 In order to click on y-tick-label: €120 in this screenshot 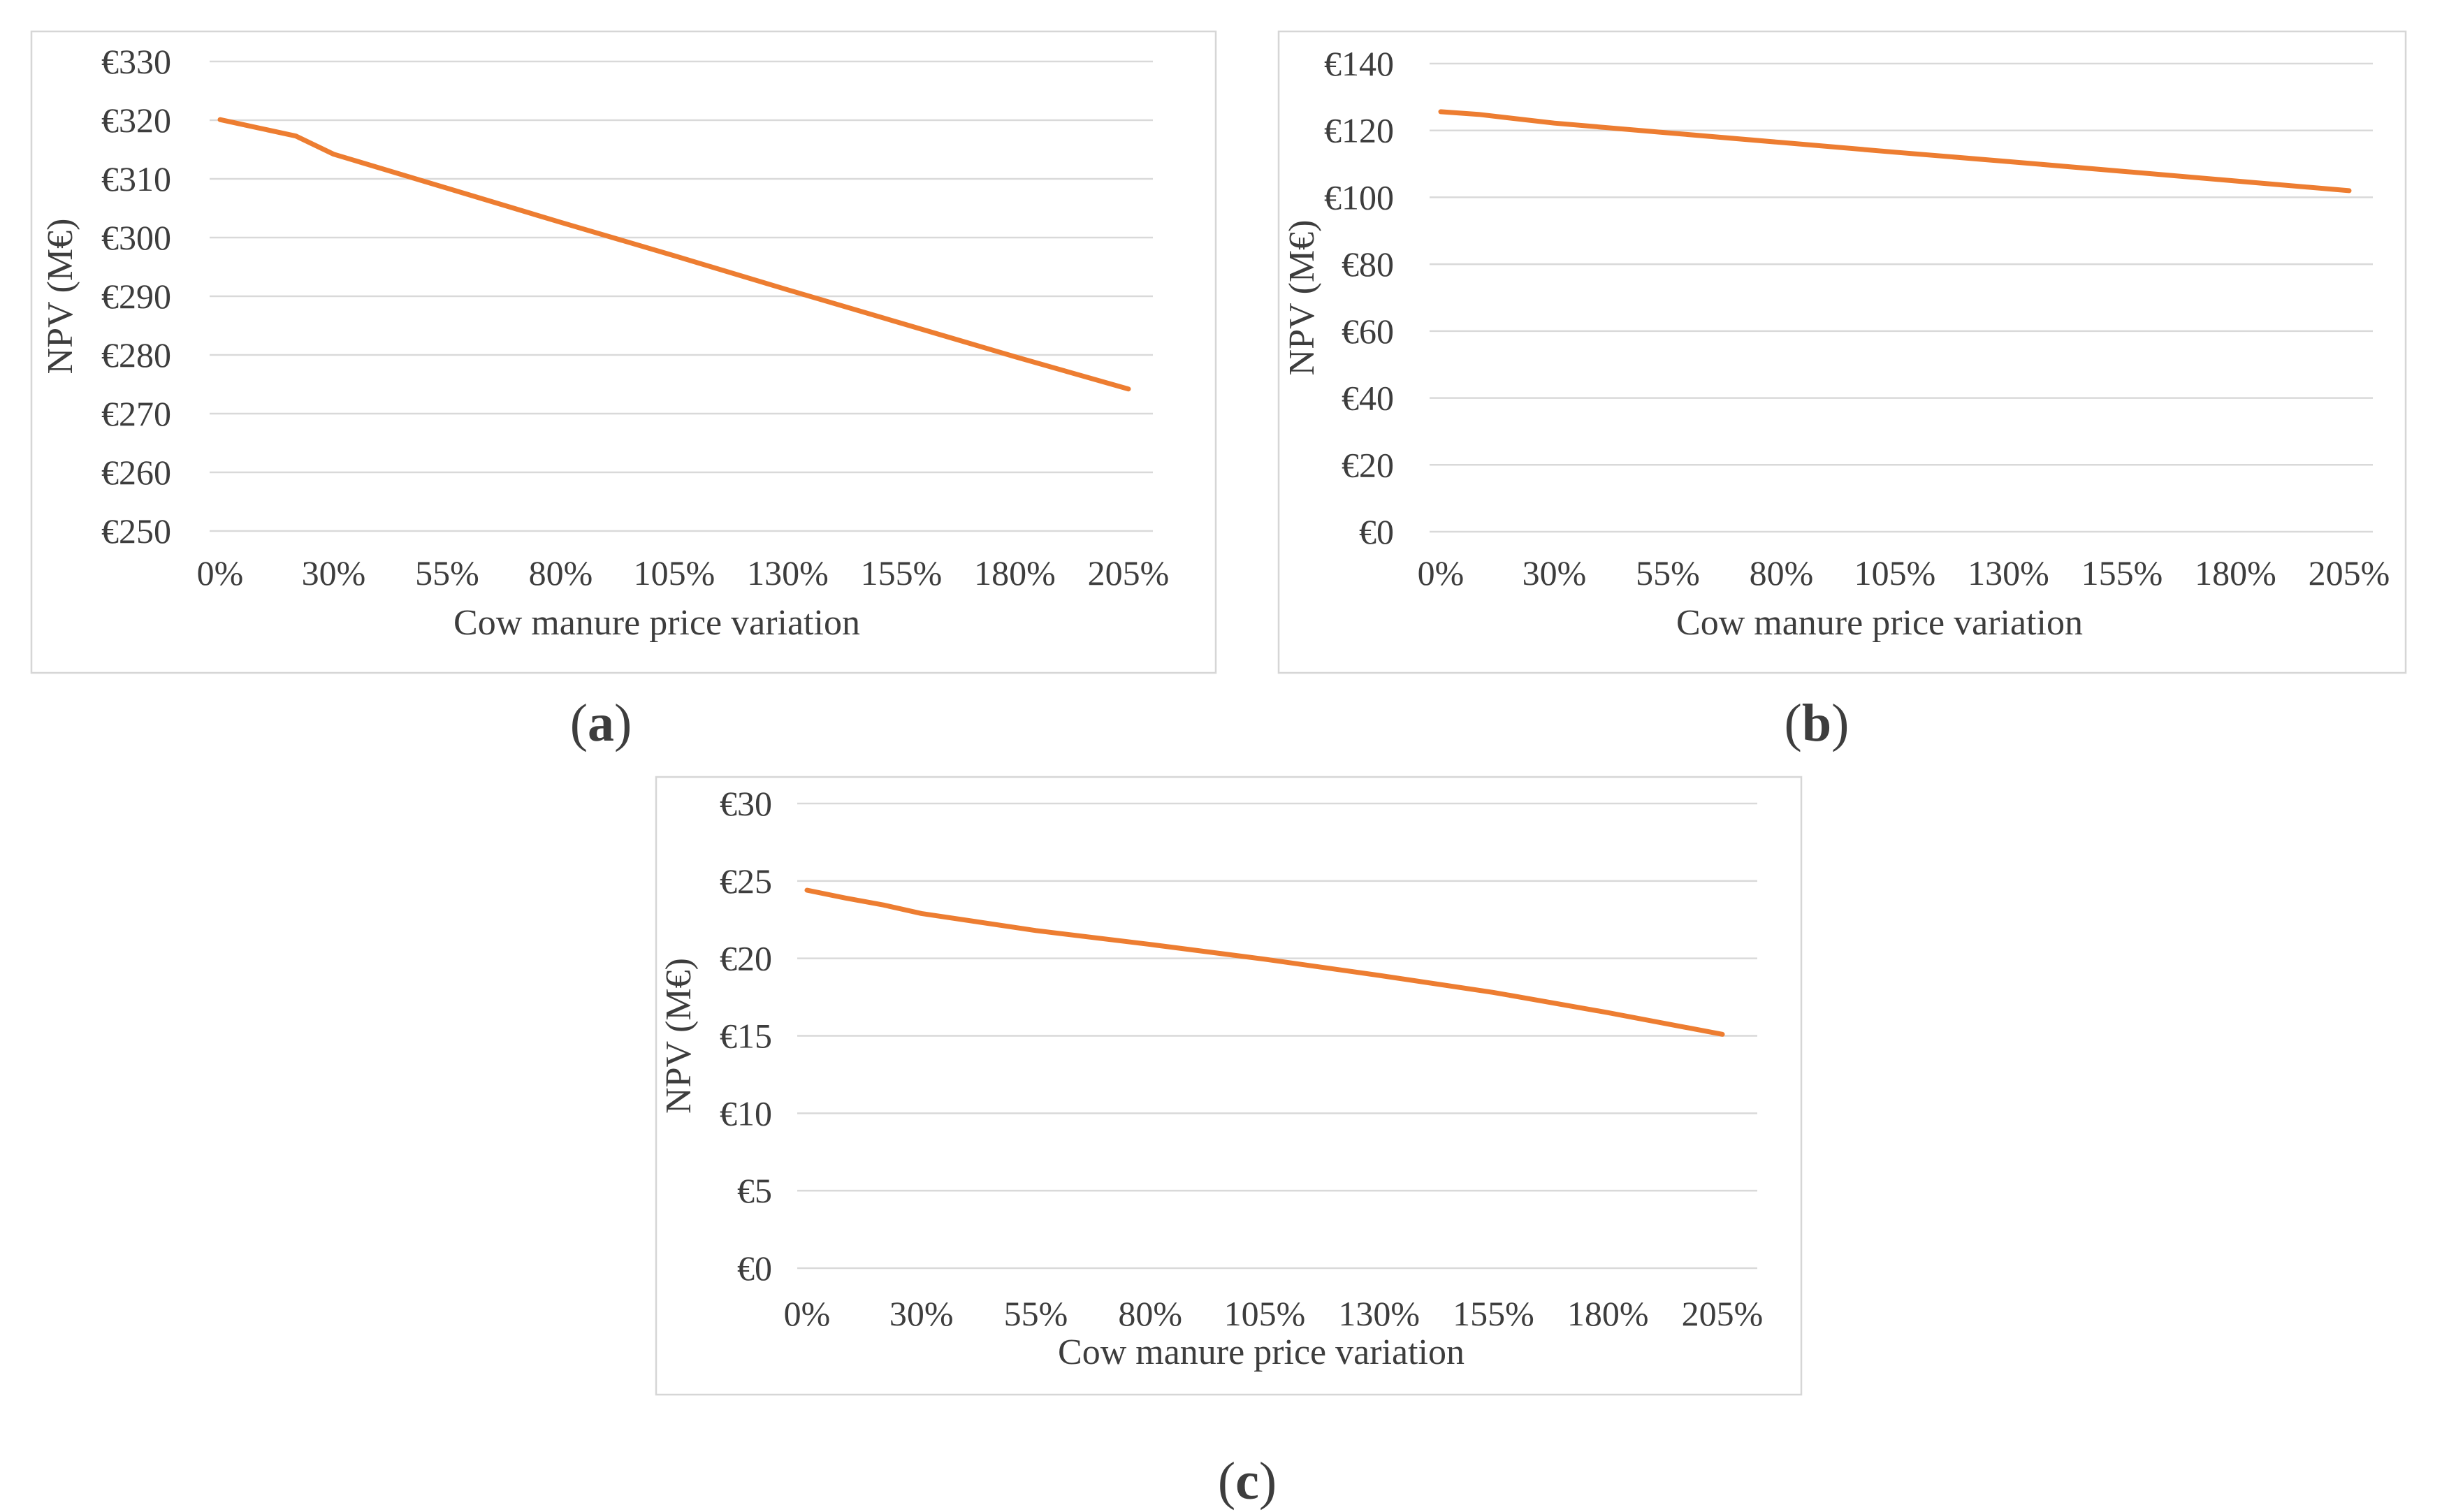, I will do `click(1359, 130)`.